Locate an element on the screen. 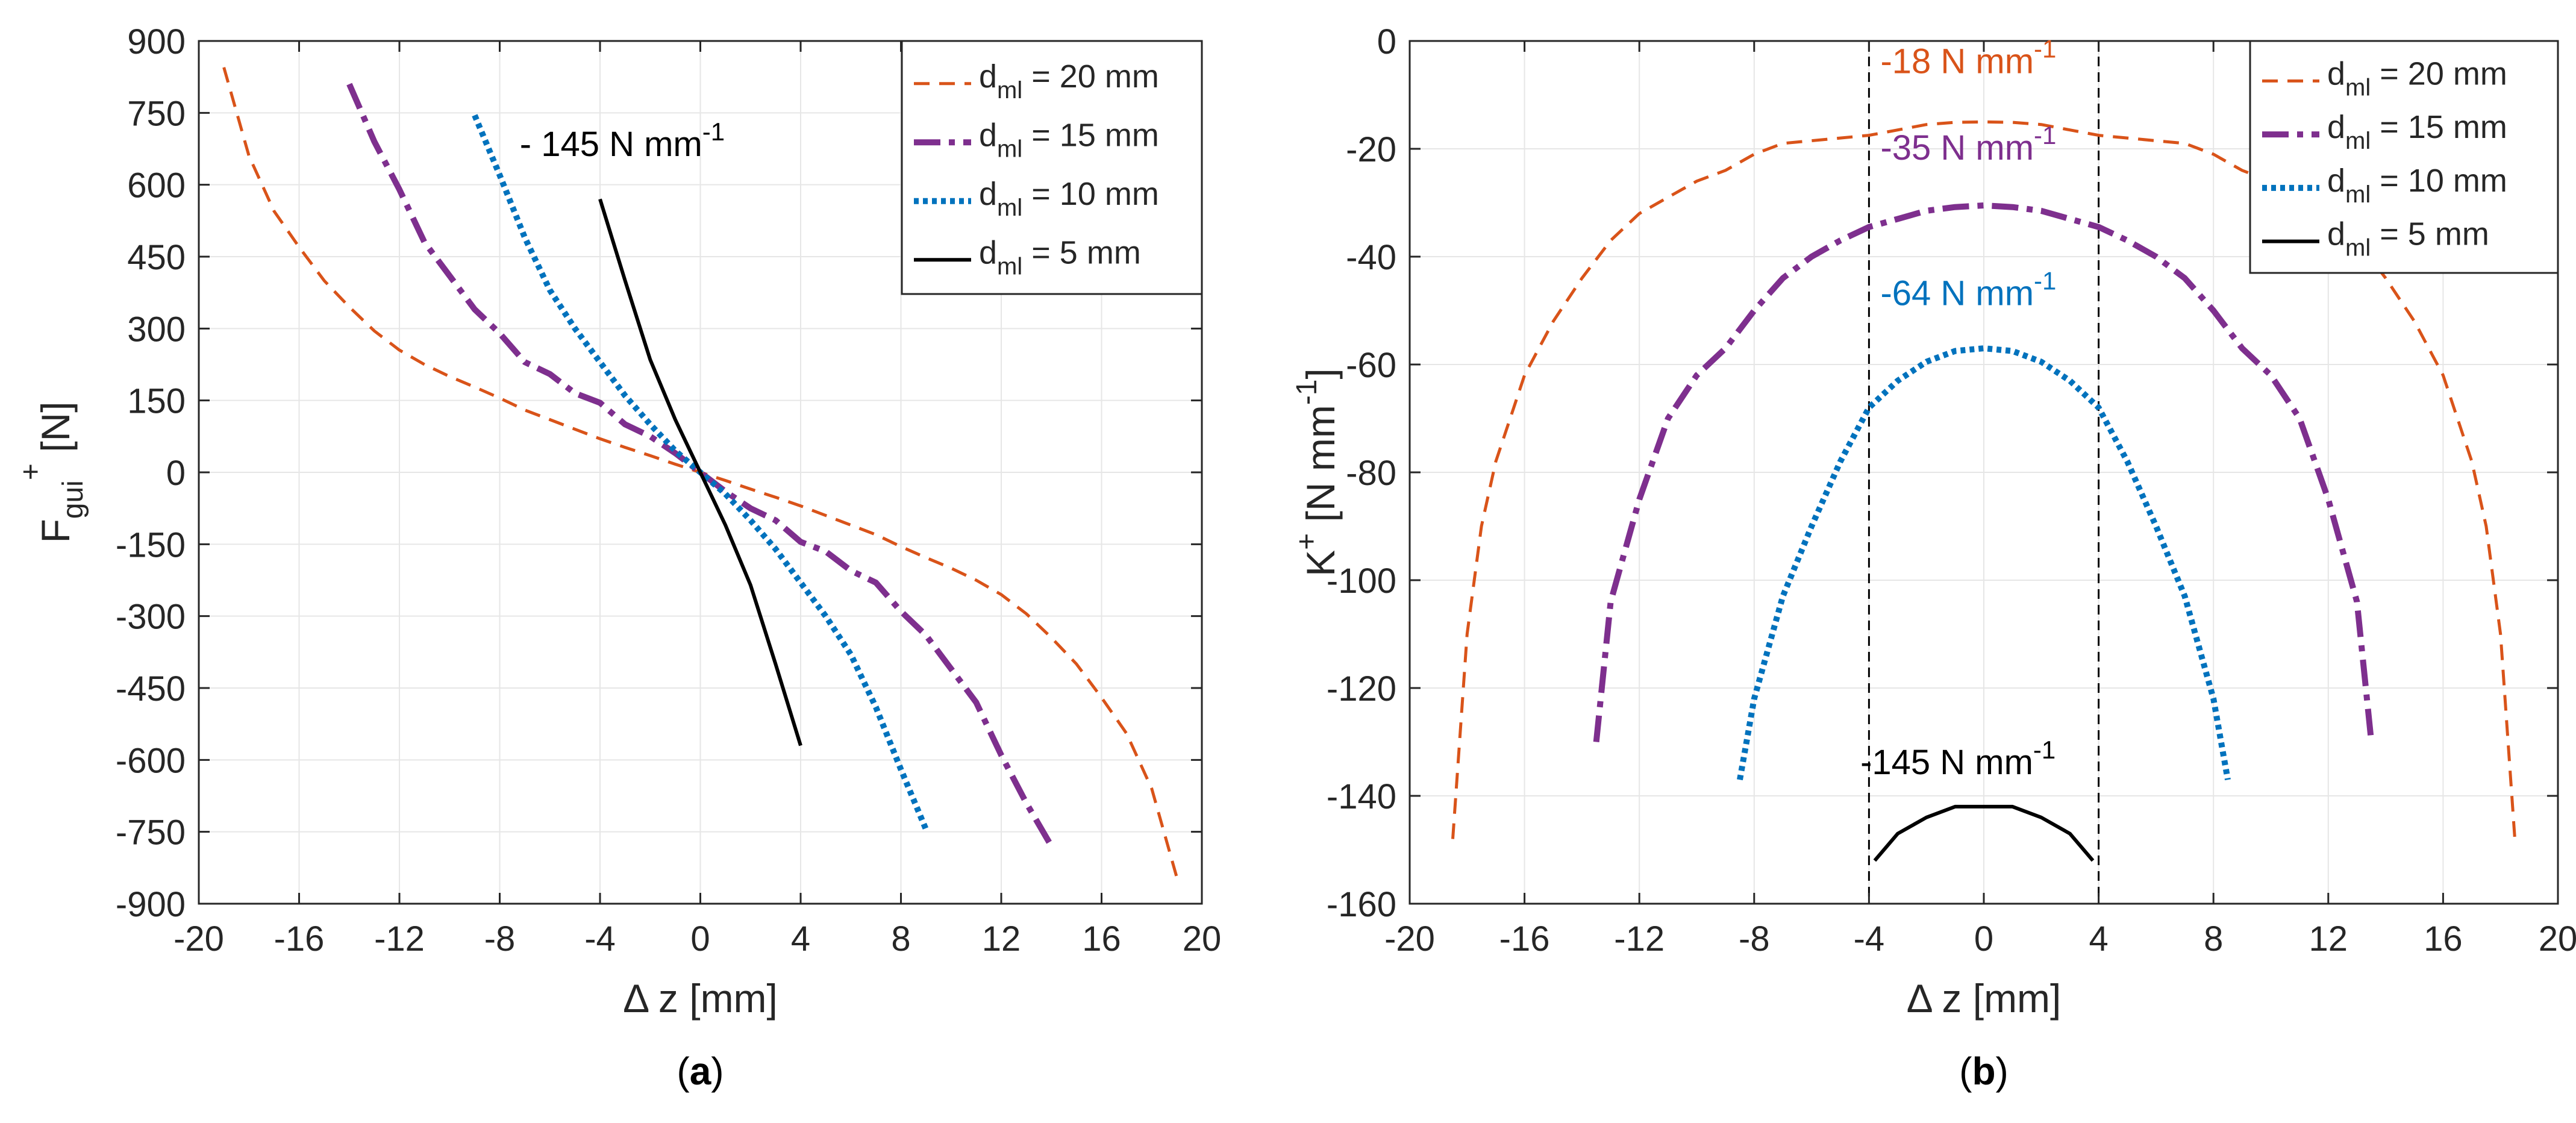 Image resolution: width=2576 pixels, height=1123 pixels. y-tick-label: -20 is located at coordinates (1371, 149).